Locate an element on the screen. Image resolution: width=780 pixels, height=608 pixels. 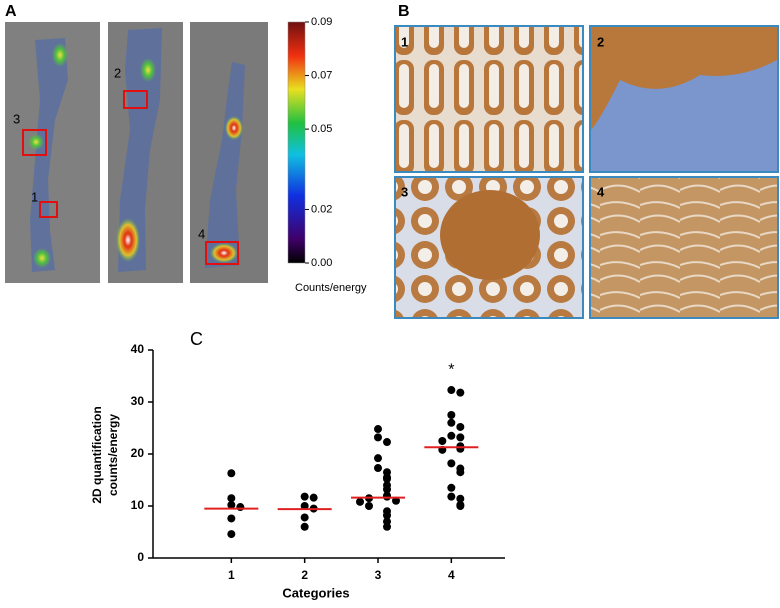
x-axis-label: Categories is located at coordinates (315, 592).